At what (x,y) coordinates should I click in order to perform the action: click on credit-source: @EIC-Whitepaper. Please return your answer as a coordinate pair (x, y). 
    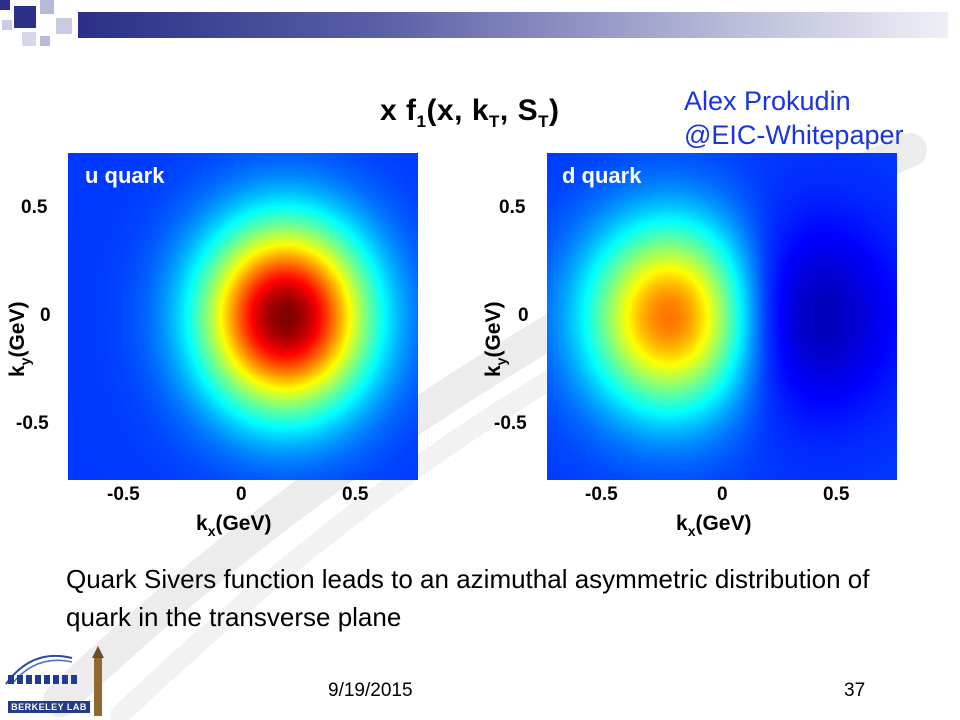
    Looking at the image, I should click on (794, 135).